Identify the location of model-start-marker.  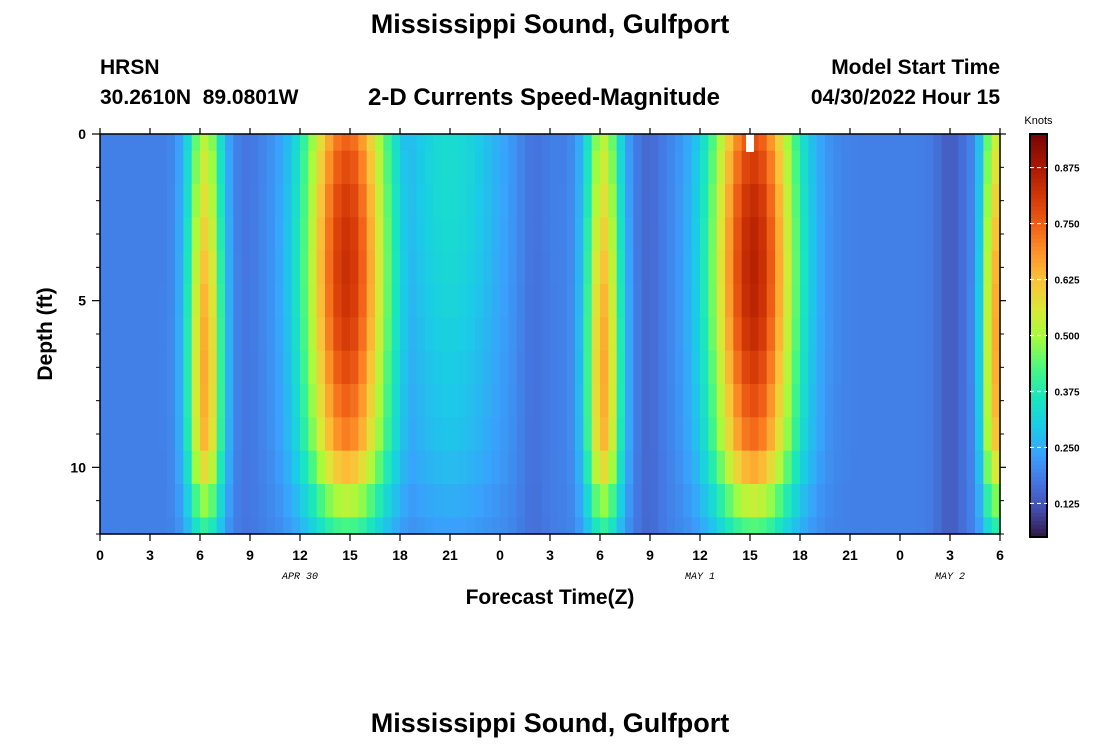
(750, 143).